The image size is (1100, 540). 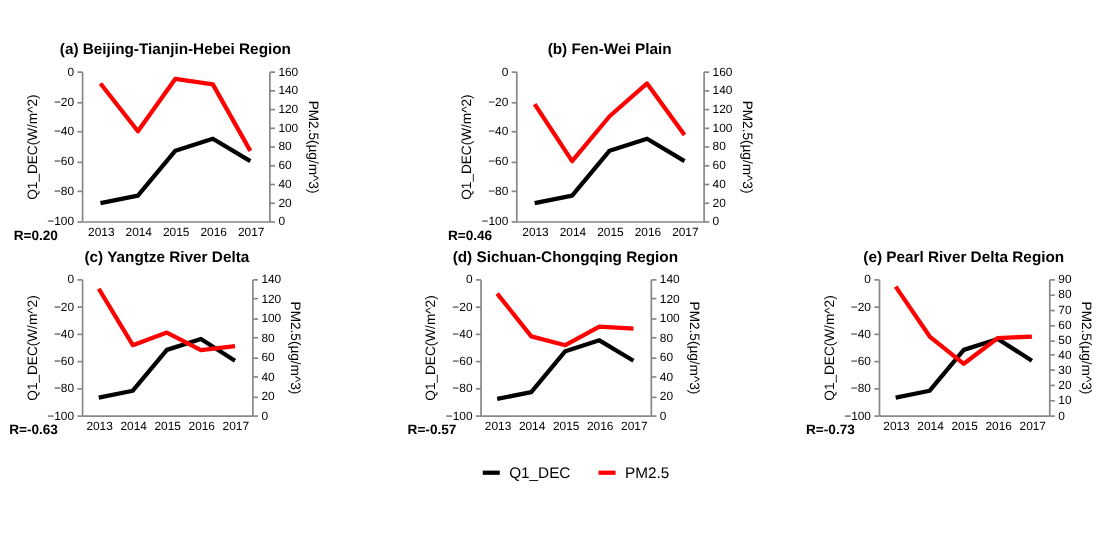 What do you see at coordinates (540, 472) in the screenshot?
I see `legend-label: Q1_DEC` at bounding box center [540, 472].